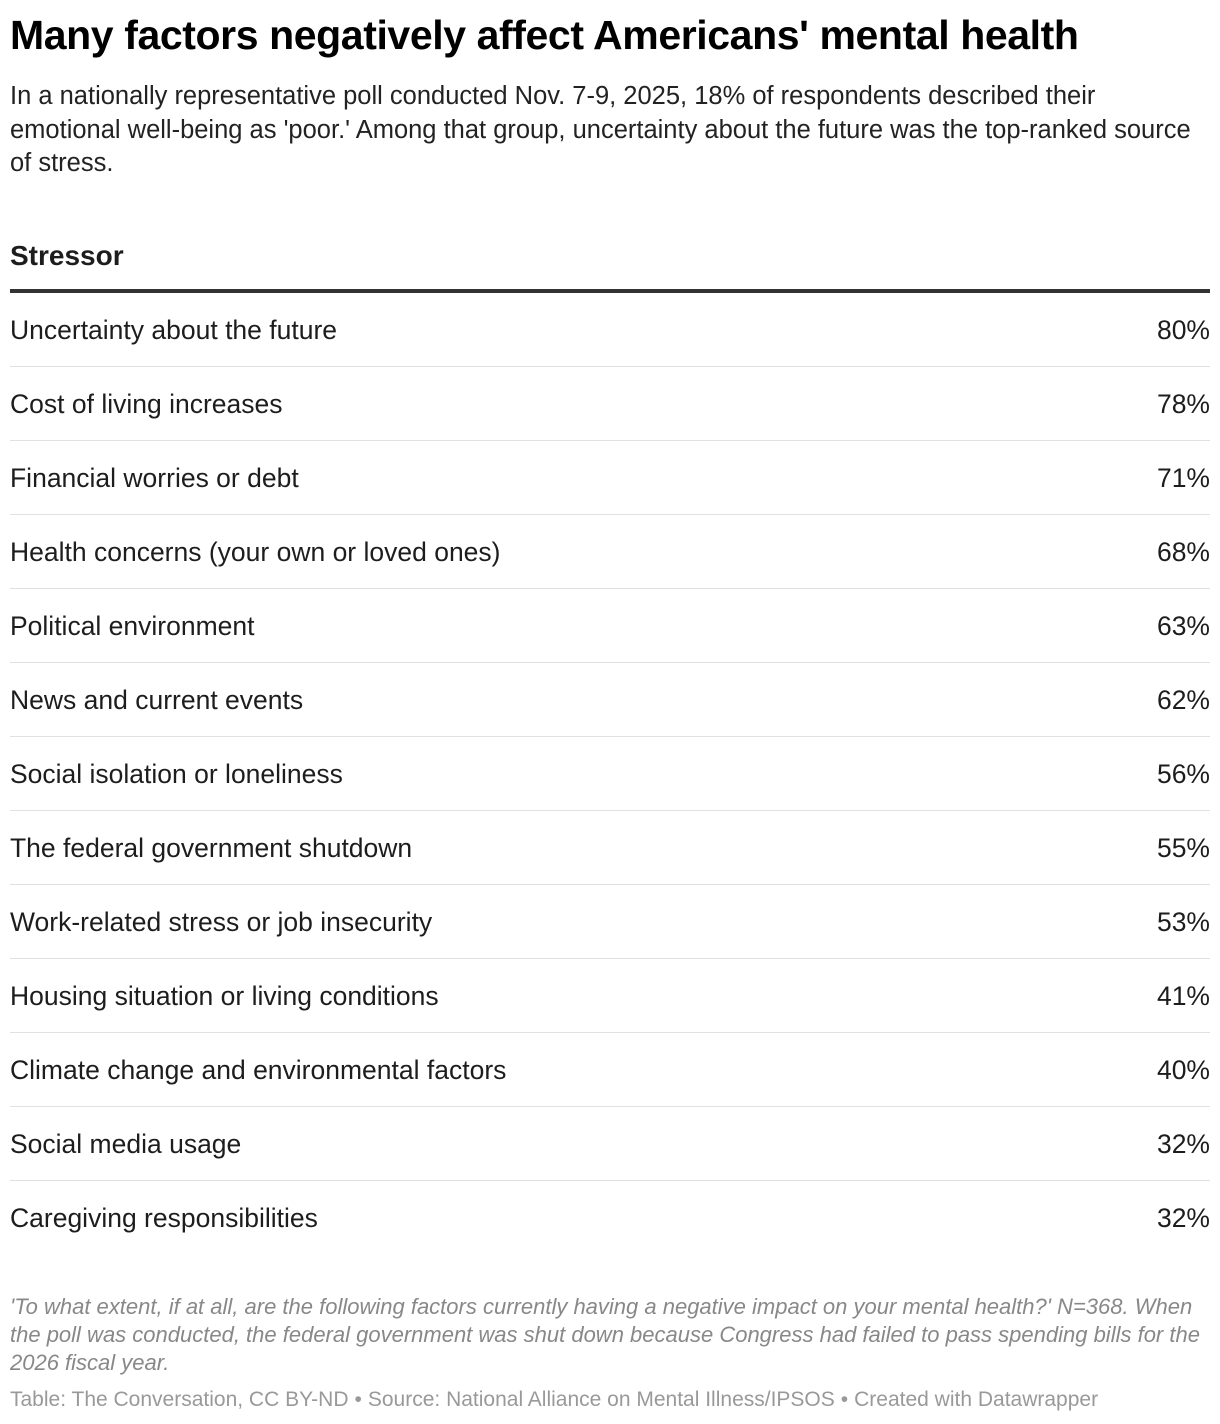 The image size is (1220, 1424). Describe the element at coordinates (610, 330) in the screenshot. I see `table-row: Uncertainty about the future 80%` at that location.